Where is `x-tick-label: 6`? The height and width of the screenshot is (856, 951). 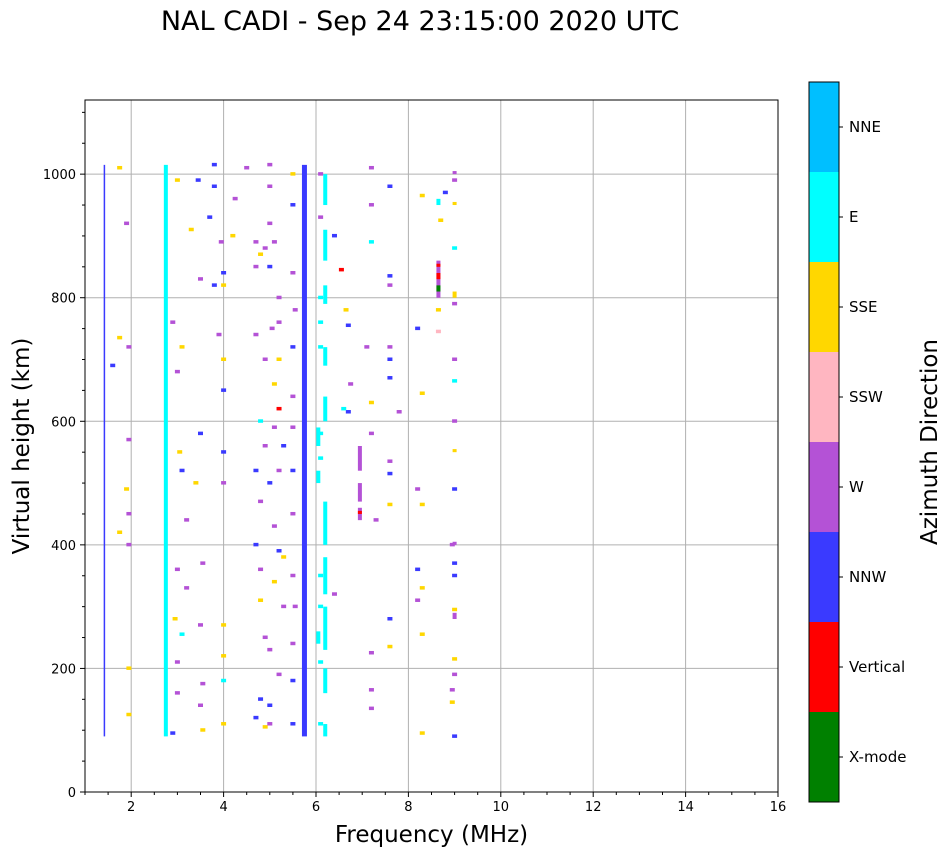
x-tick-label: 6 is located at coordinates (316, 807).